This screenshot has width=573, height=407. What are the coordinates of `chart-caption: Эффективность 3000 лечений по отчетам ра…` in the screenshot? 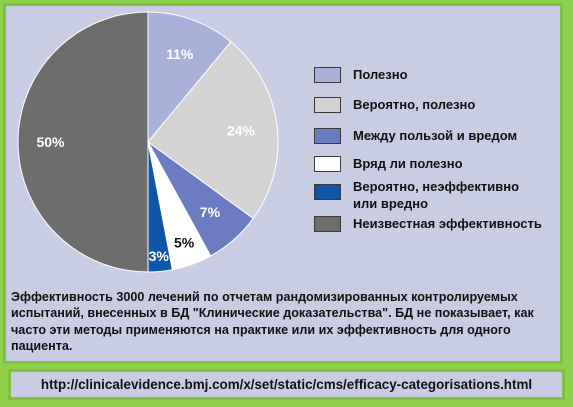 It's located at (272, 321).